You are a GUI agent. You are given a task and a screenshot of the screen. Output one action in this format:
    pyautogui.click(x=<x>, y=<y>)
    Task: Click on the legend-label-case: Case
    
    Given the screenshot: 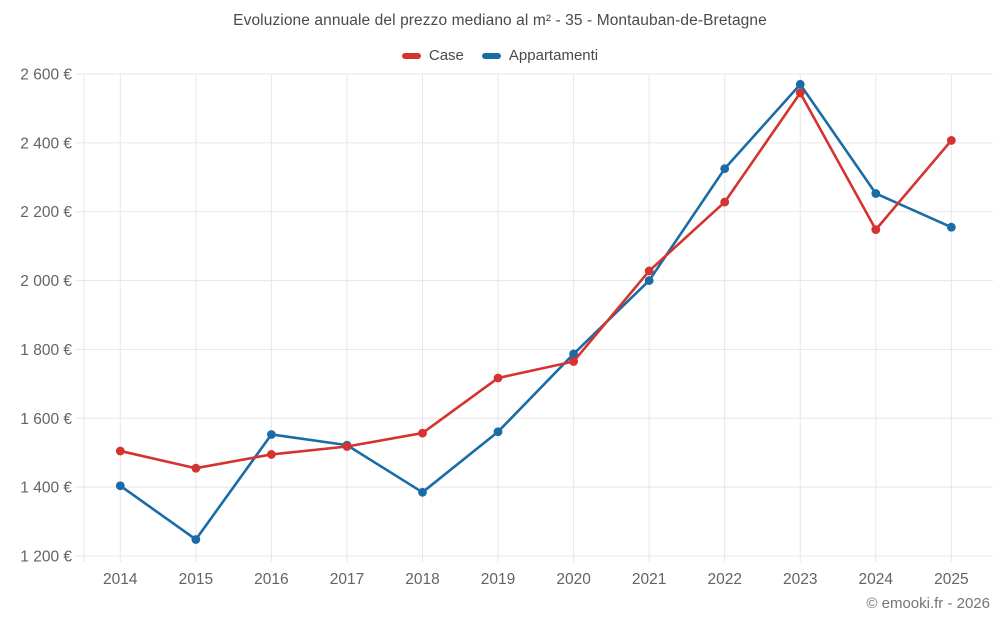 What is the action you would take?
    pyautogui.click(x=446, y=55)
    